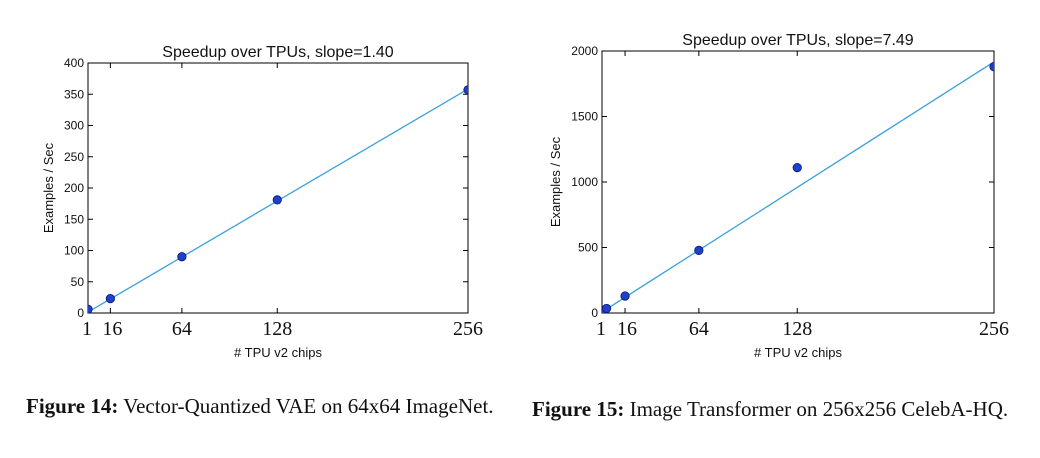 This screenshot has width=1040, height=458. I want to click on y-tick-label: 50, so click(78, 282).